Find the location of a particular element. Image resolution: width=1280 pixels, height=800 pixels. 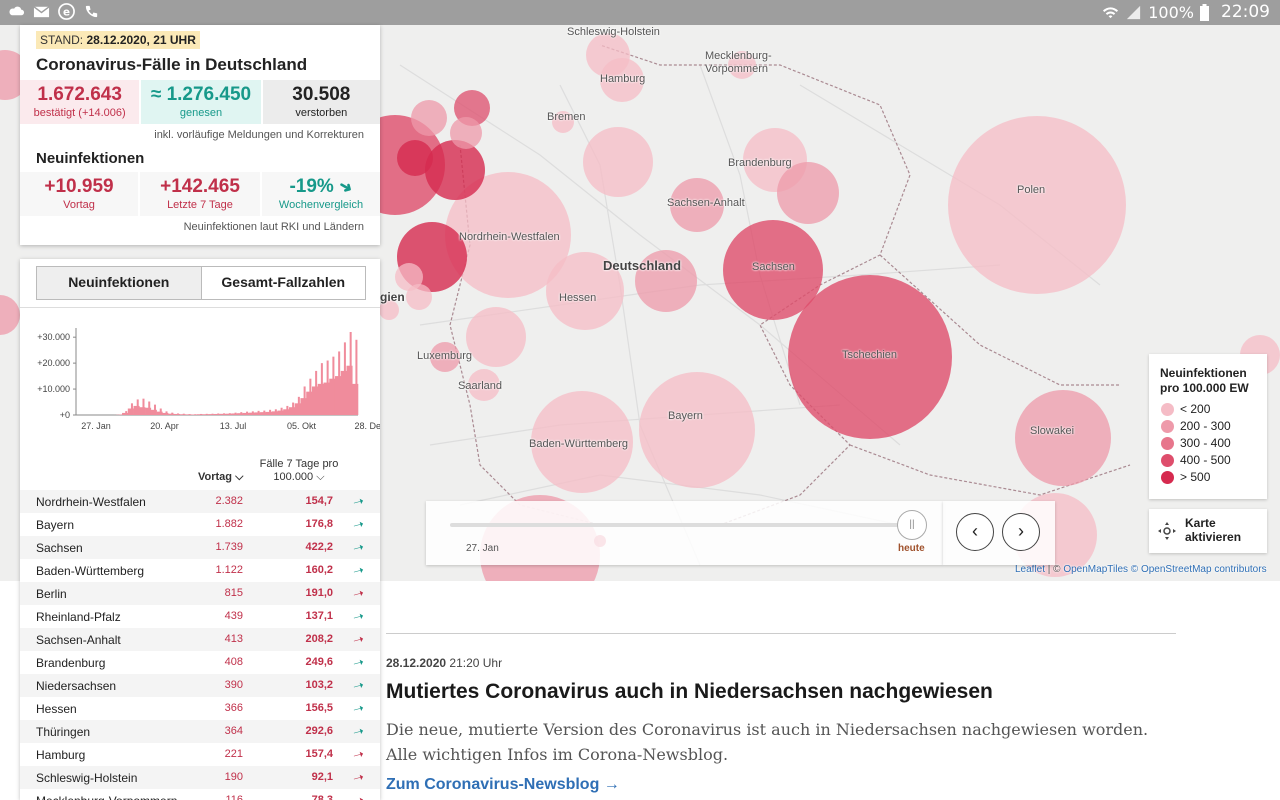

table-row: Mecklenburg-Vorpommern 116 78,3 ➝ is located at coordinates (200, 794).